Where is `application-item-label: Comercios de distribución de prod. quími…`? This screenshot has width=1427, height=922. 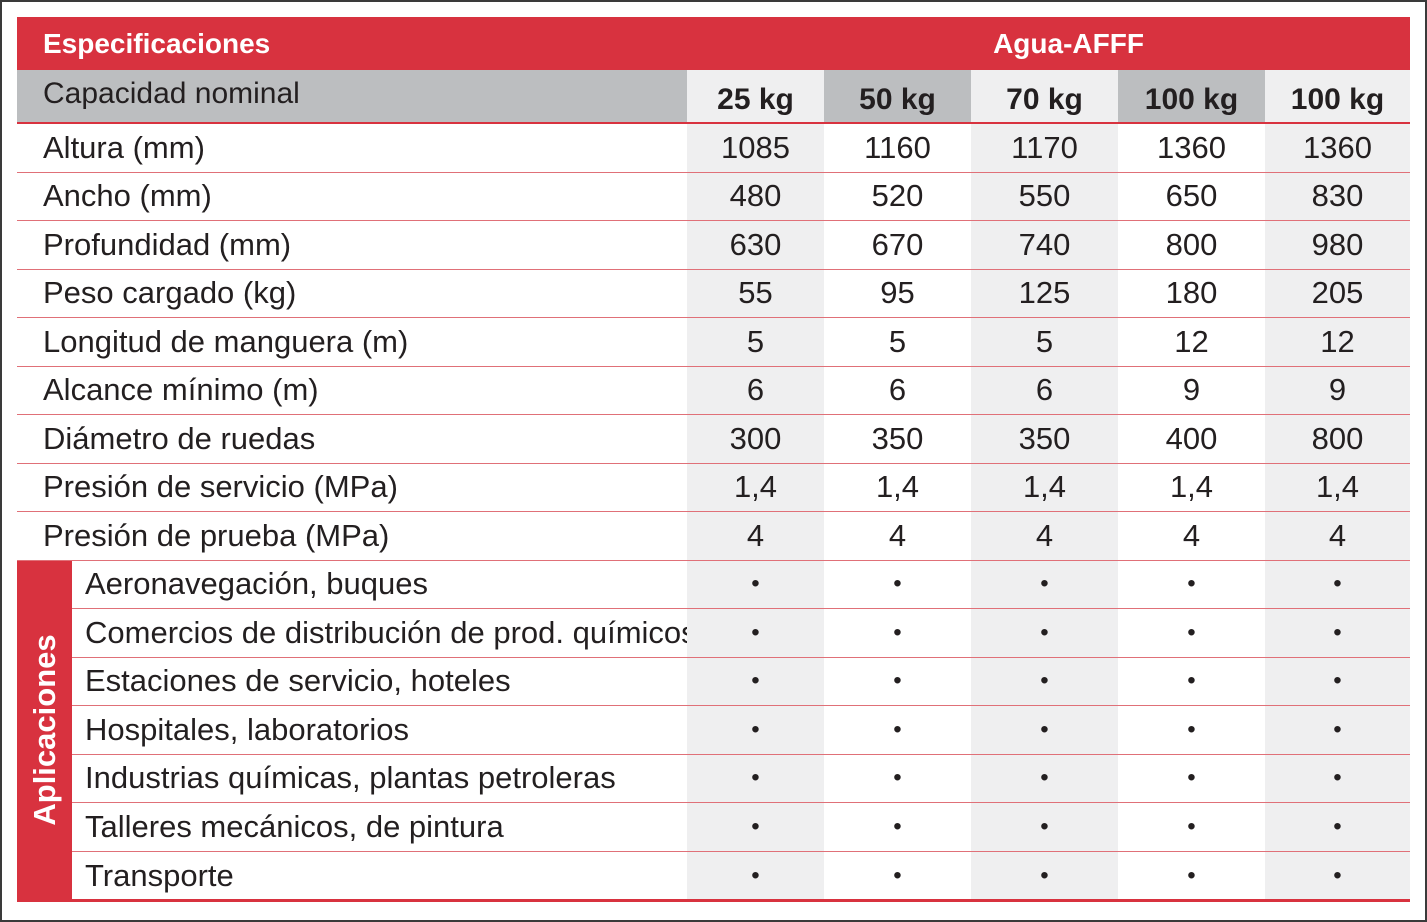
application-item-label: Comercios de distribución de prod. quími… is located at coordinates (384, 633).